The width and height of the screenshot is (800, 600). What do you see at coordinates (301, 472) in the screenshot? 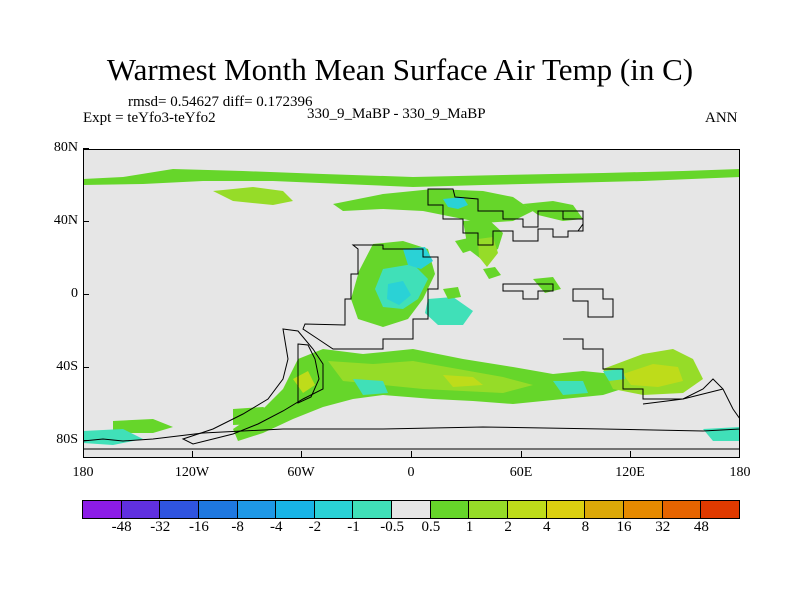
I see `x-tick-label: 60W` at bounding box center [301, 472].